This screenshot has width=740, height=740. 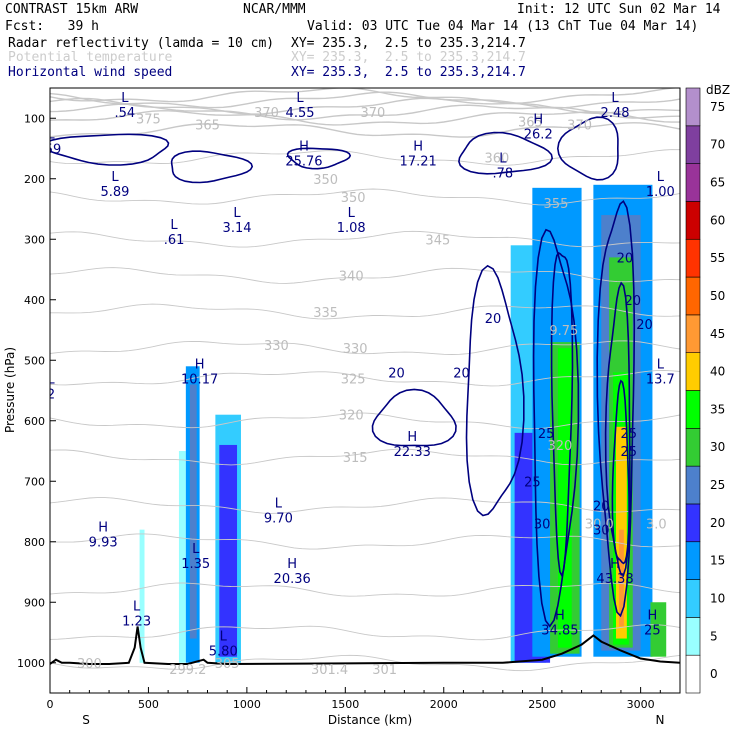 What do you see at coordinates (705, 390) in the screenshot?
I see `colorbar: 0 5 10 15 20 25 30 35 40 45 50 55 60 65 70 75` at bounding box center [705, 390].